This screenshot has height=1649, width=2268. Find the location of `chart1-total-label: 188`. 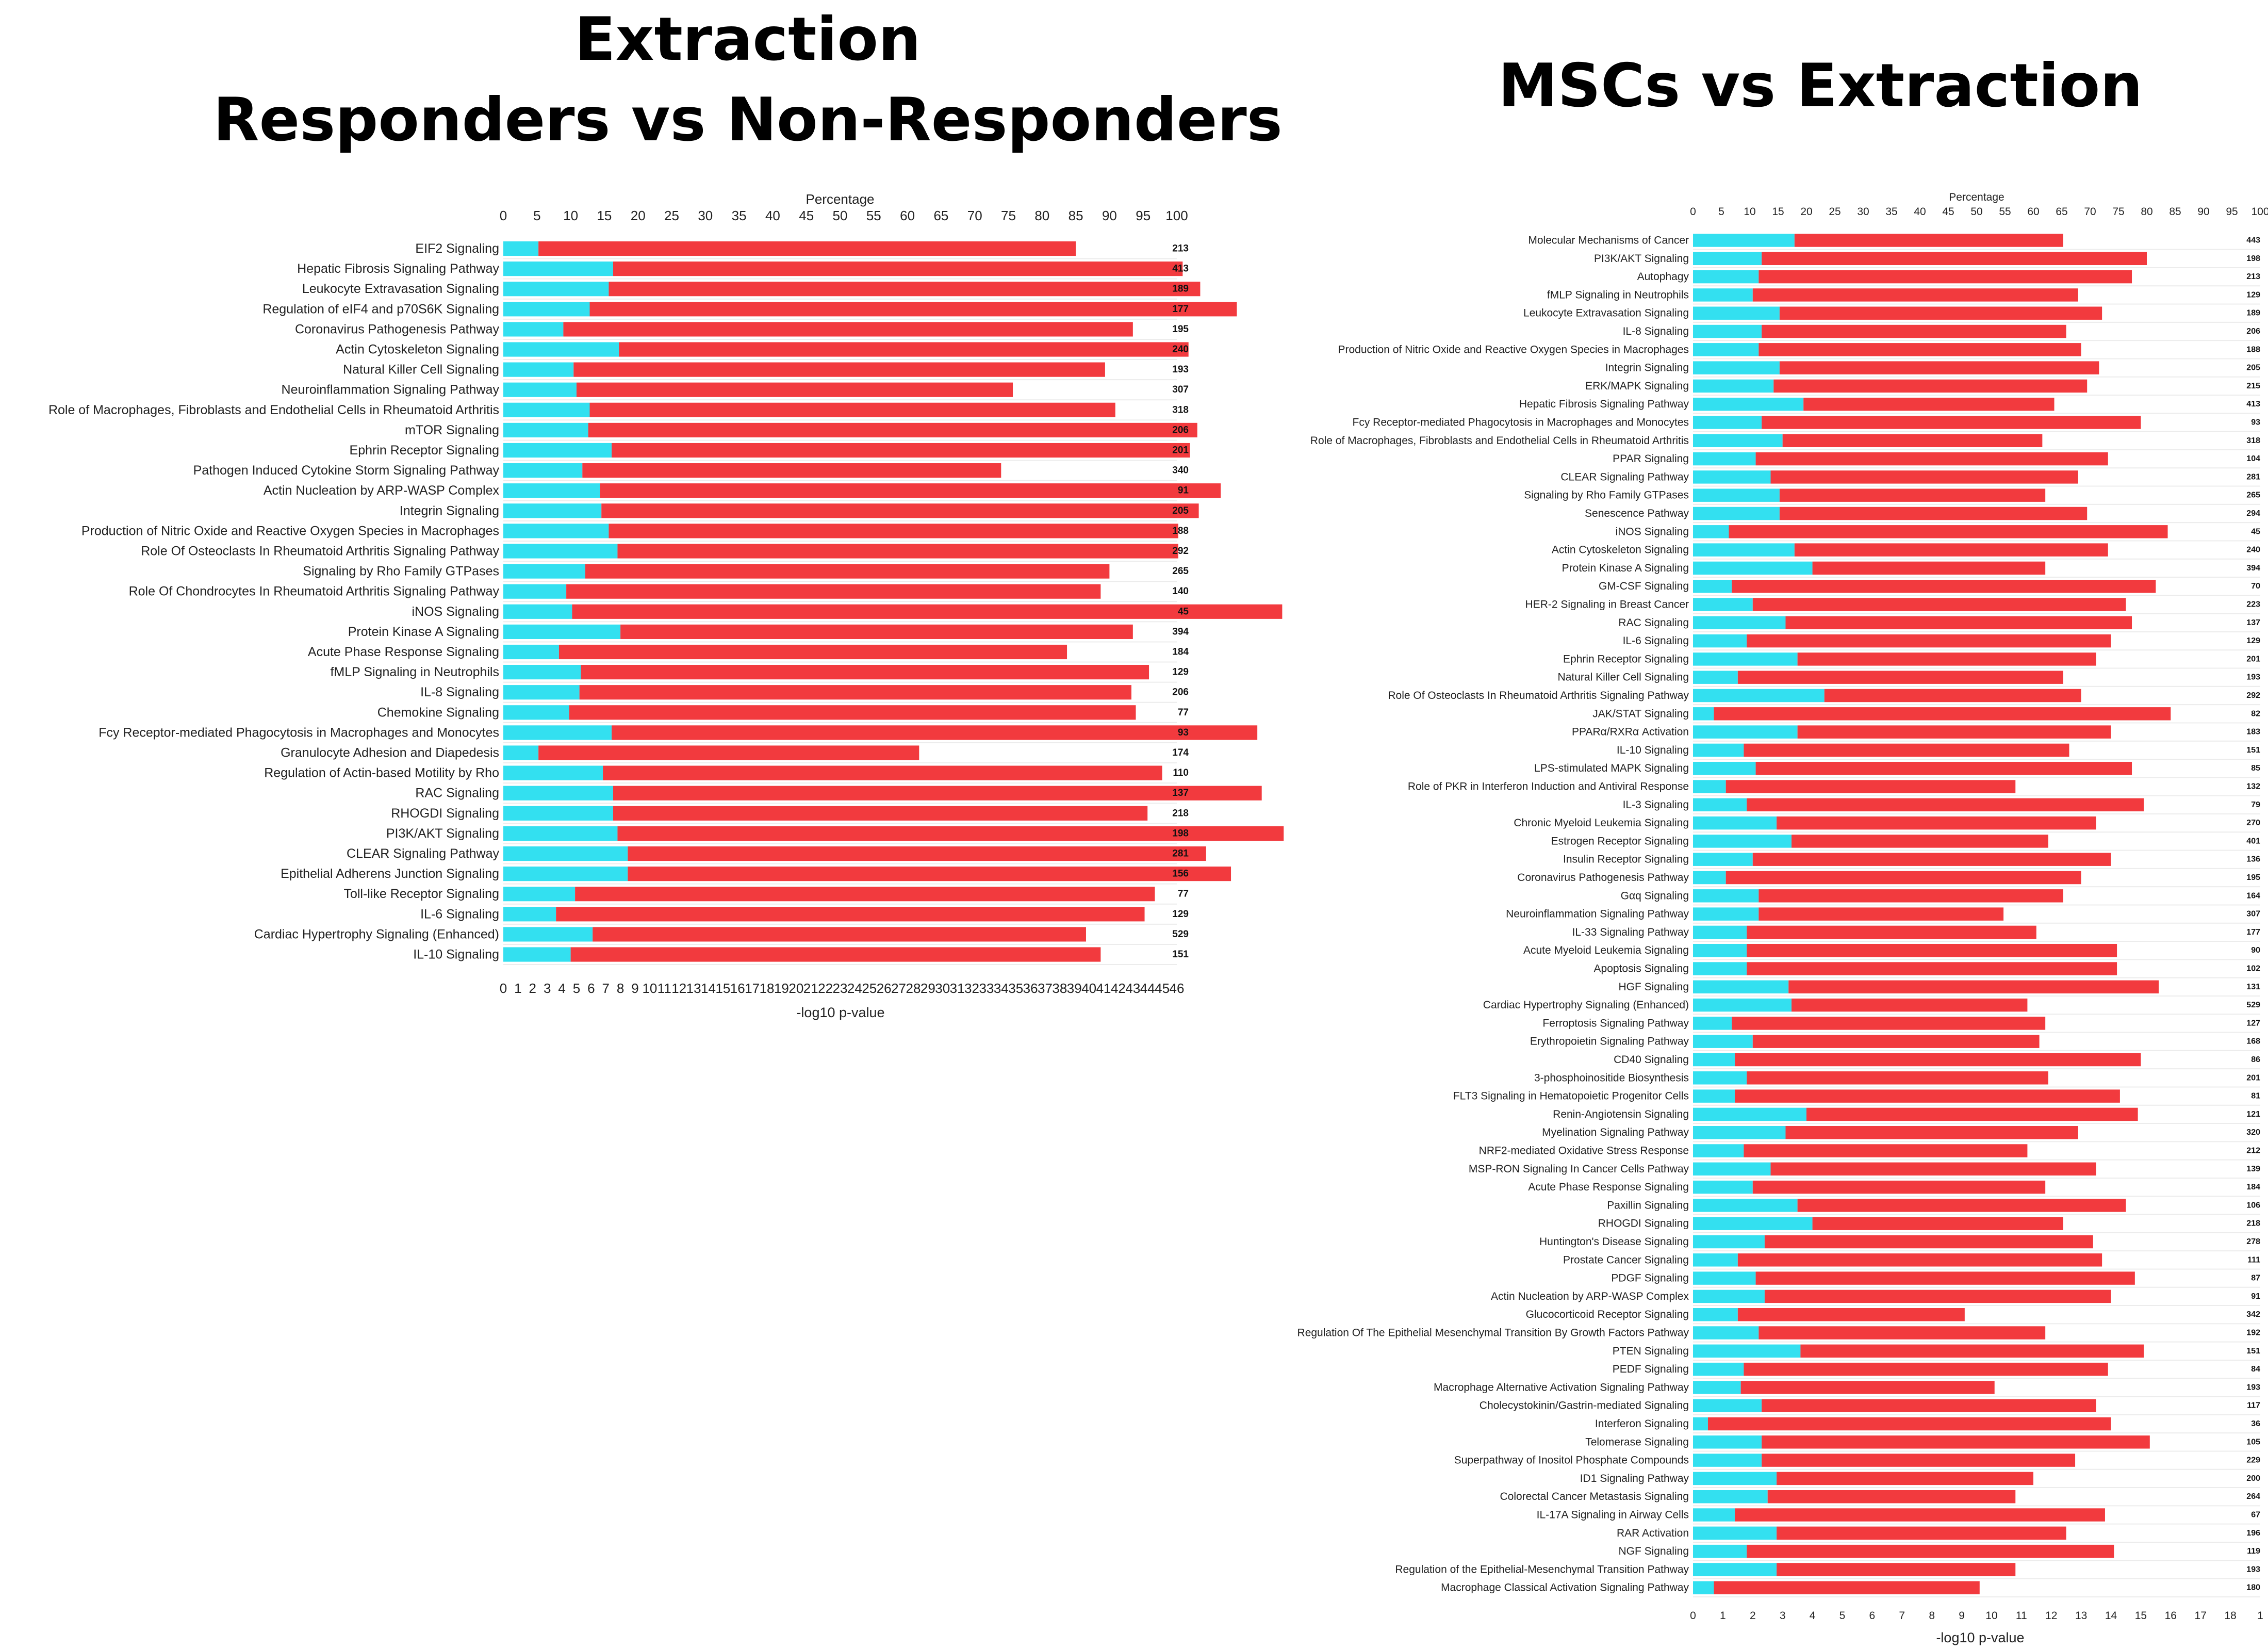

chart1-total-label: 188 is located at coordinates (1180, 531).